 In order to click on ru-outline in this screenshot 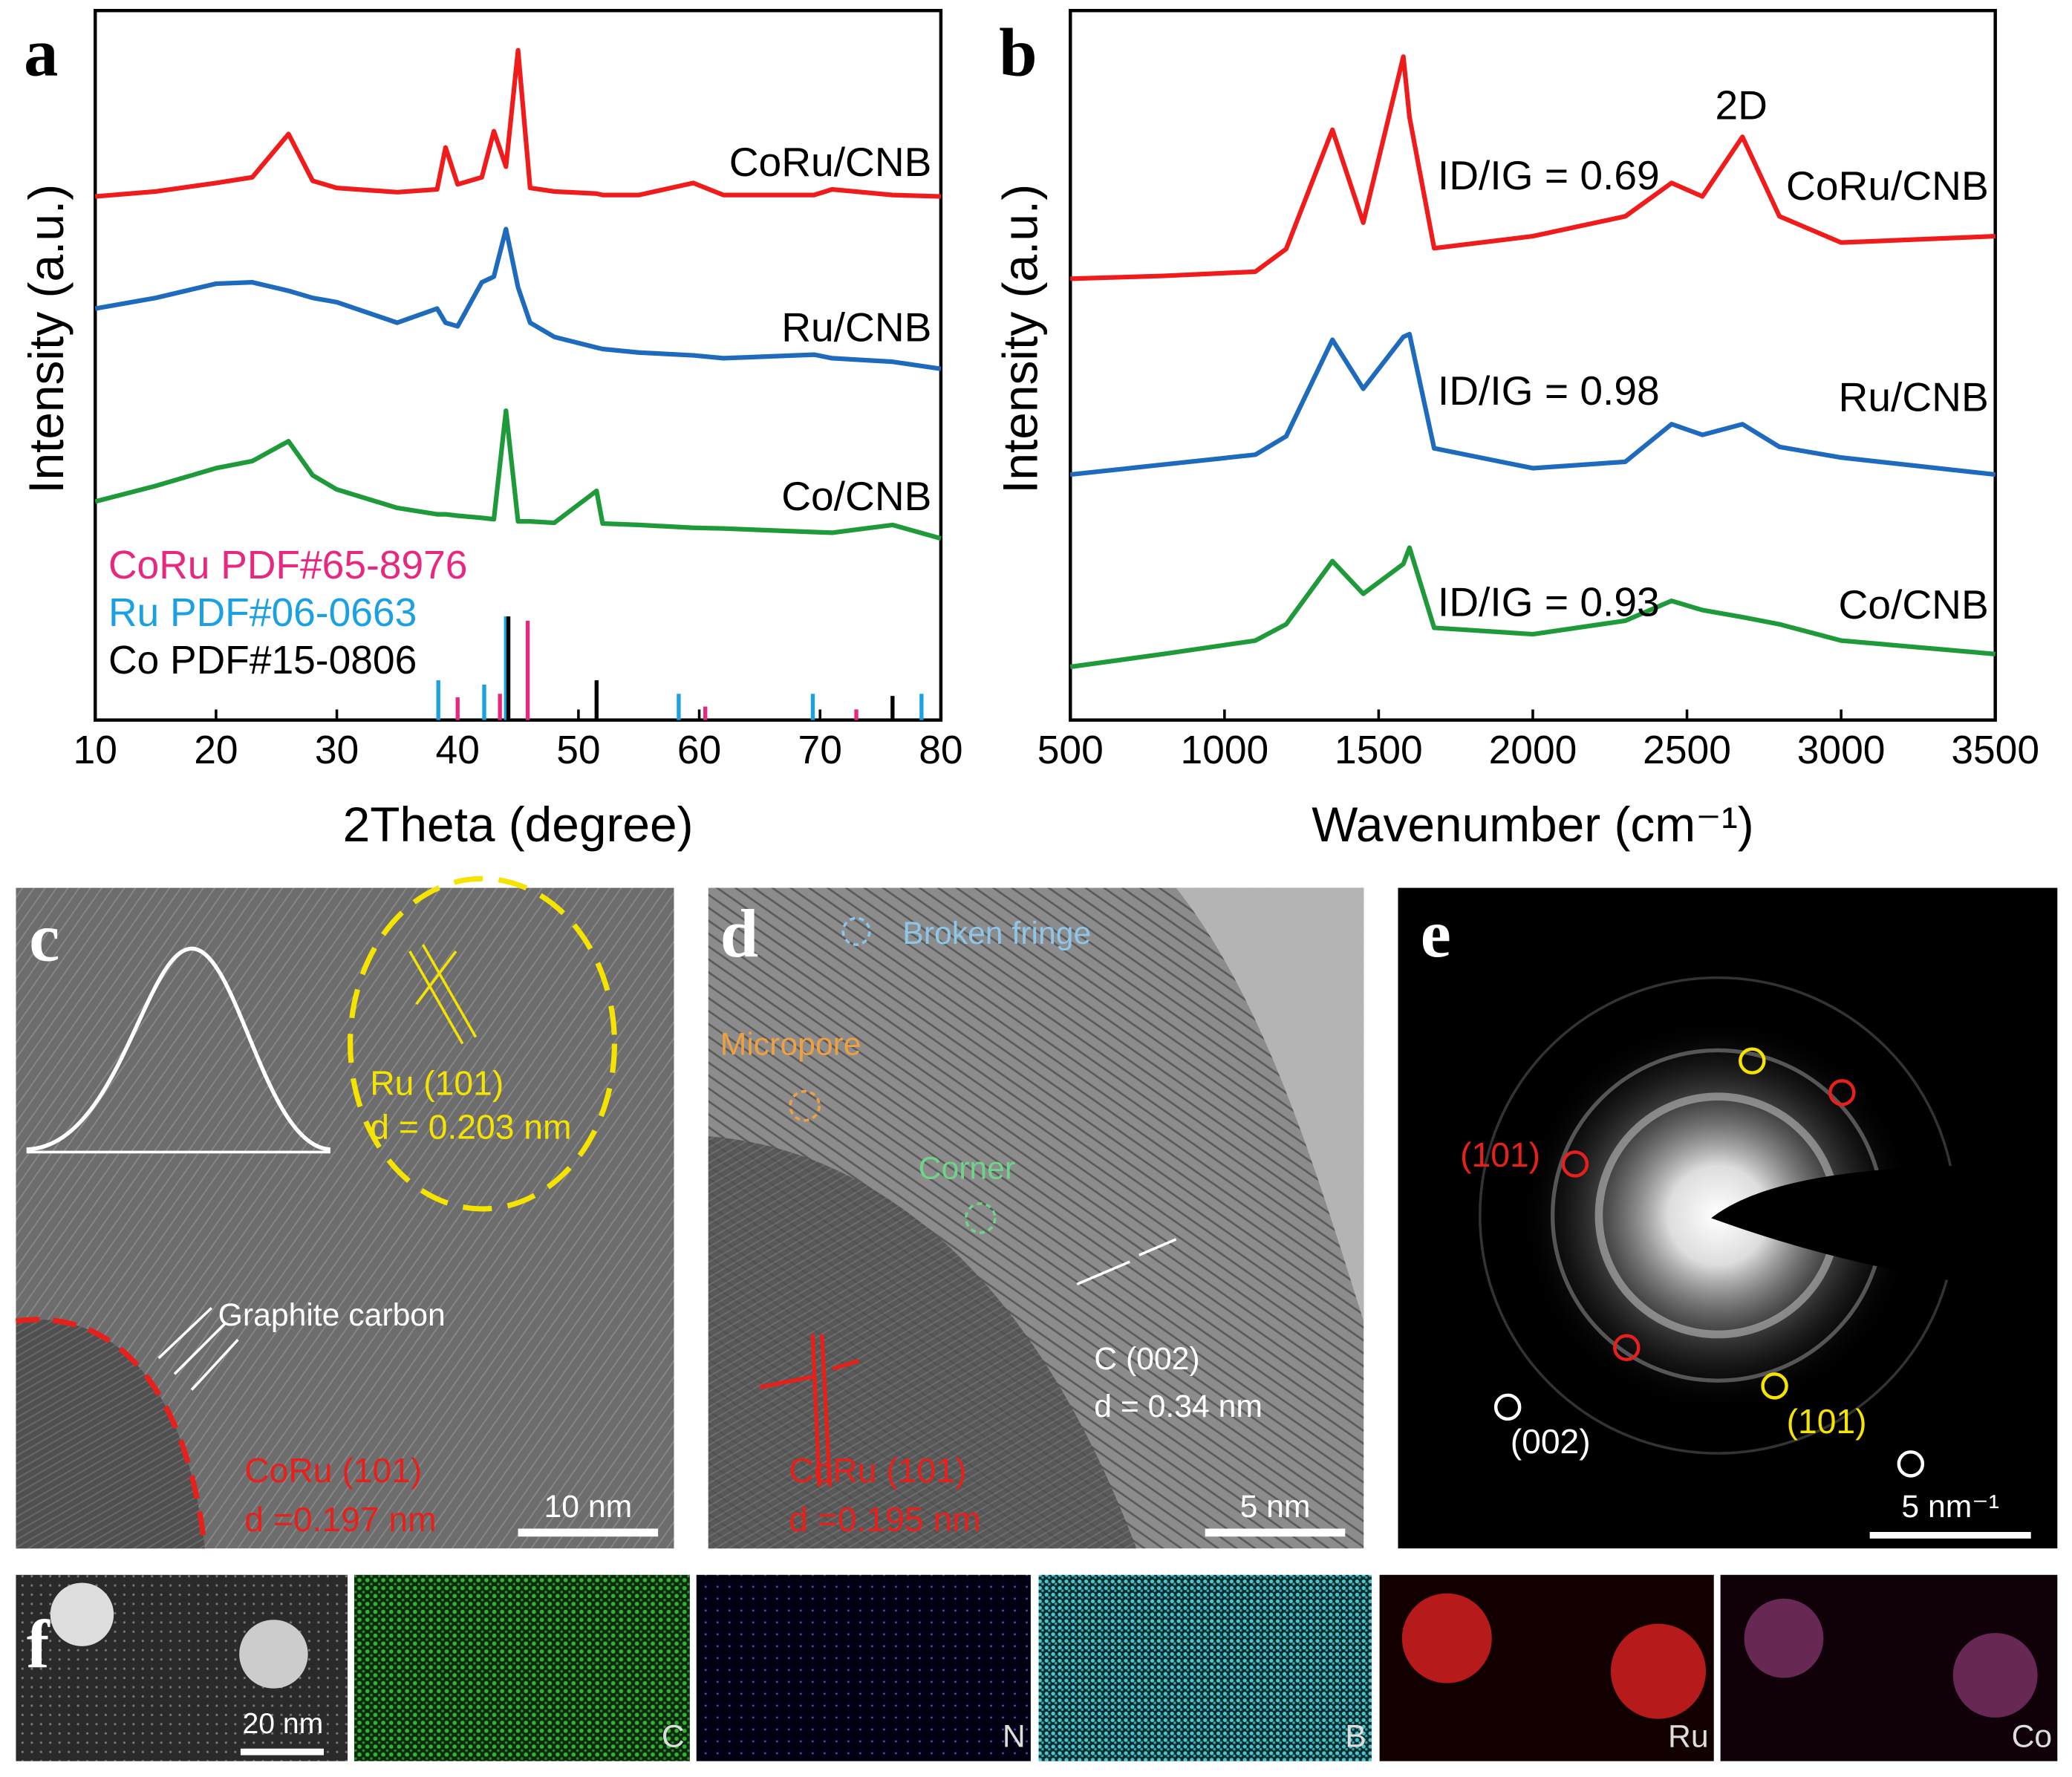, I will do `click(482, 1044)`.